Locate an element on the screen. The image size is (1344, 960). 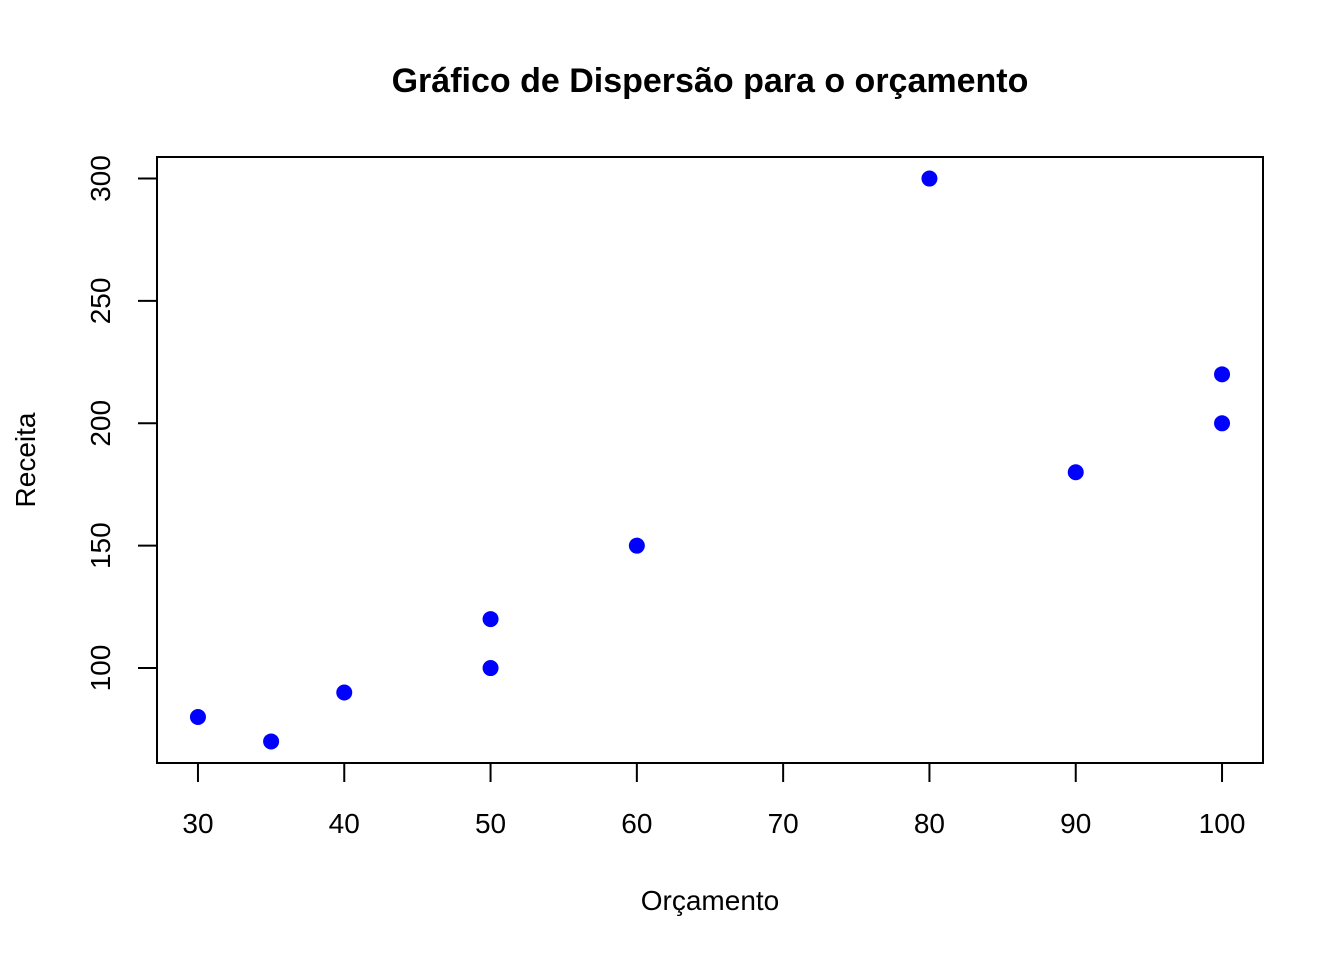
y-axis-label: Receita is located at coordinates (25, 459).